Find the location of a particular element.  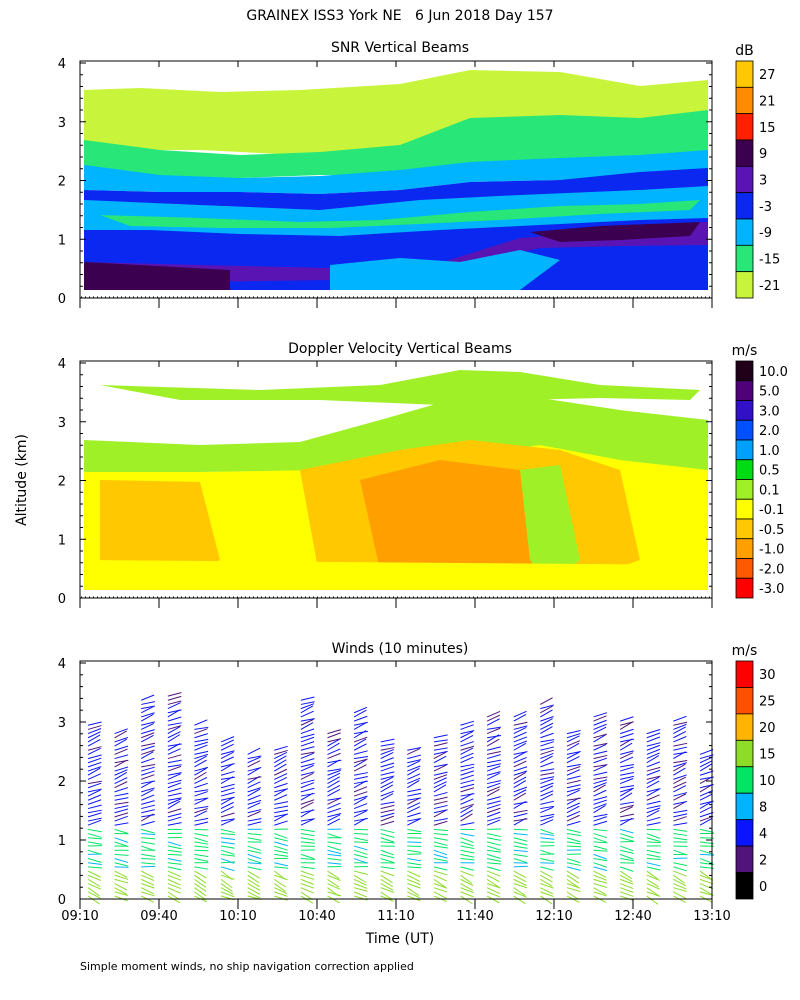

snr-band-cyan-upper is located at coordinates (396, 172).